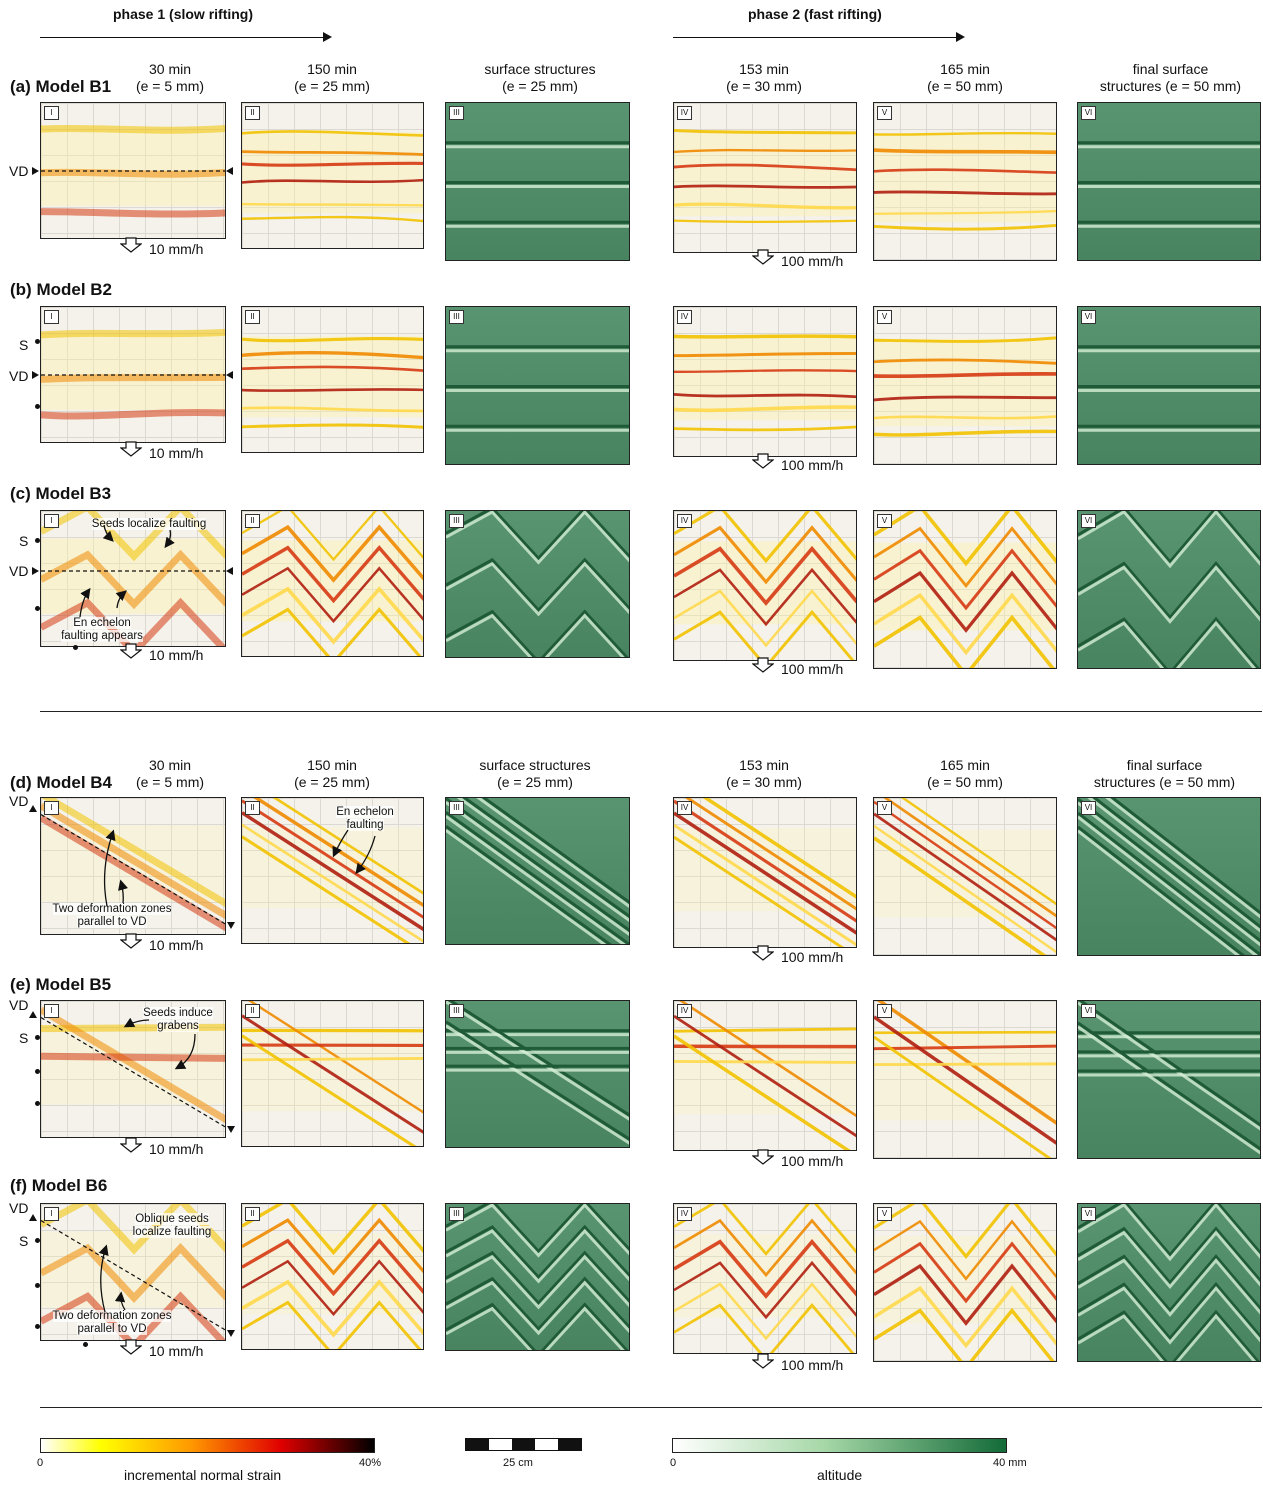  What do you see at coordinates (537, 1277) in the screenshot?
I see `panel-model-b6-iii: III` at bounding box center [537, 1277].